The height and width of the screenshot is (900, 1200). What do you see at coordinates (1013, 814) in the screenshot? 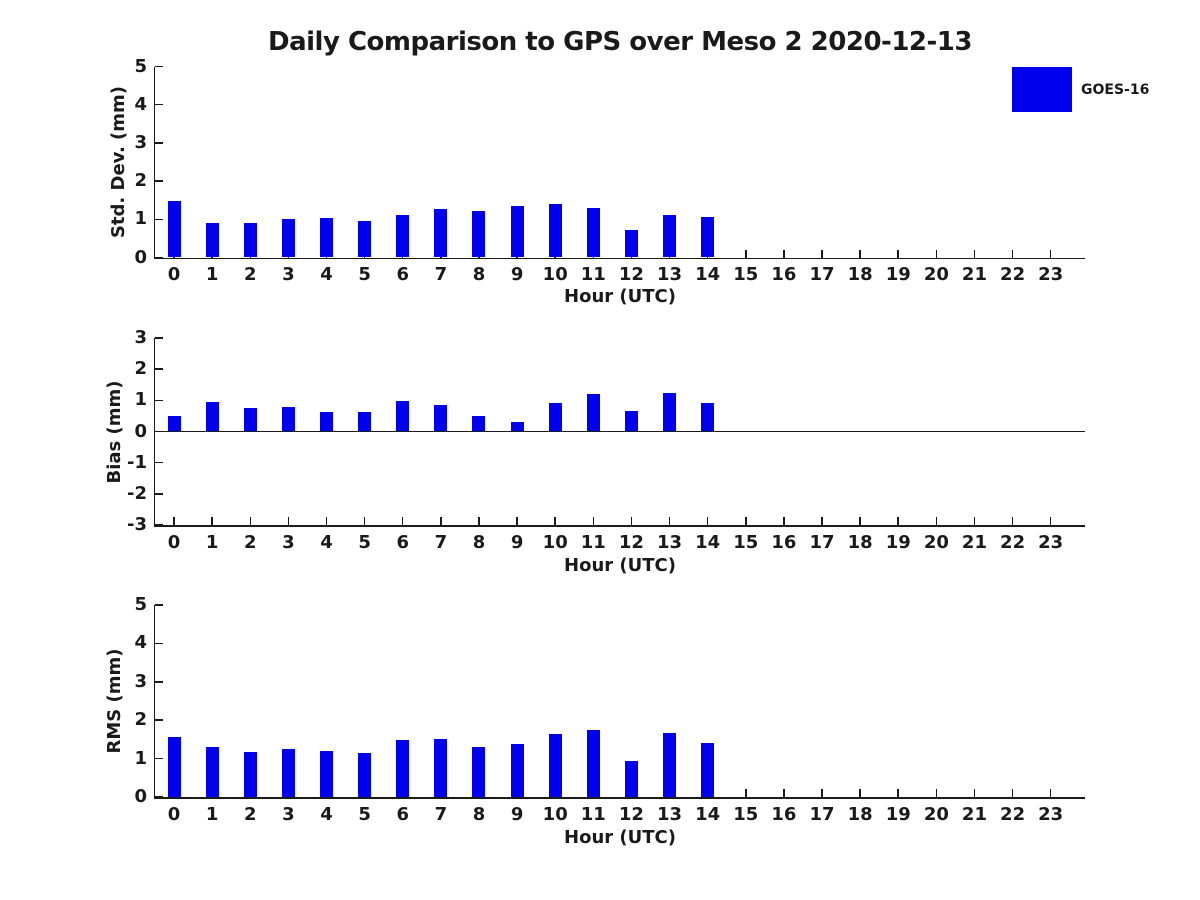
I see `x-tick-label: 22` at bounding box center [1013, 814].